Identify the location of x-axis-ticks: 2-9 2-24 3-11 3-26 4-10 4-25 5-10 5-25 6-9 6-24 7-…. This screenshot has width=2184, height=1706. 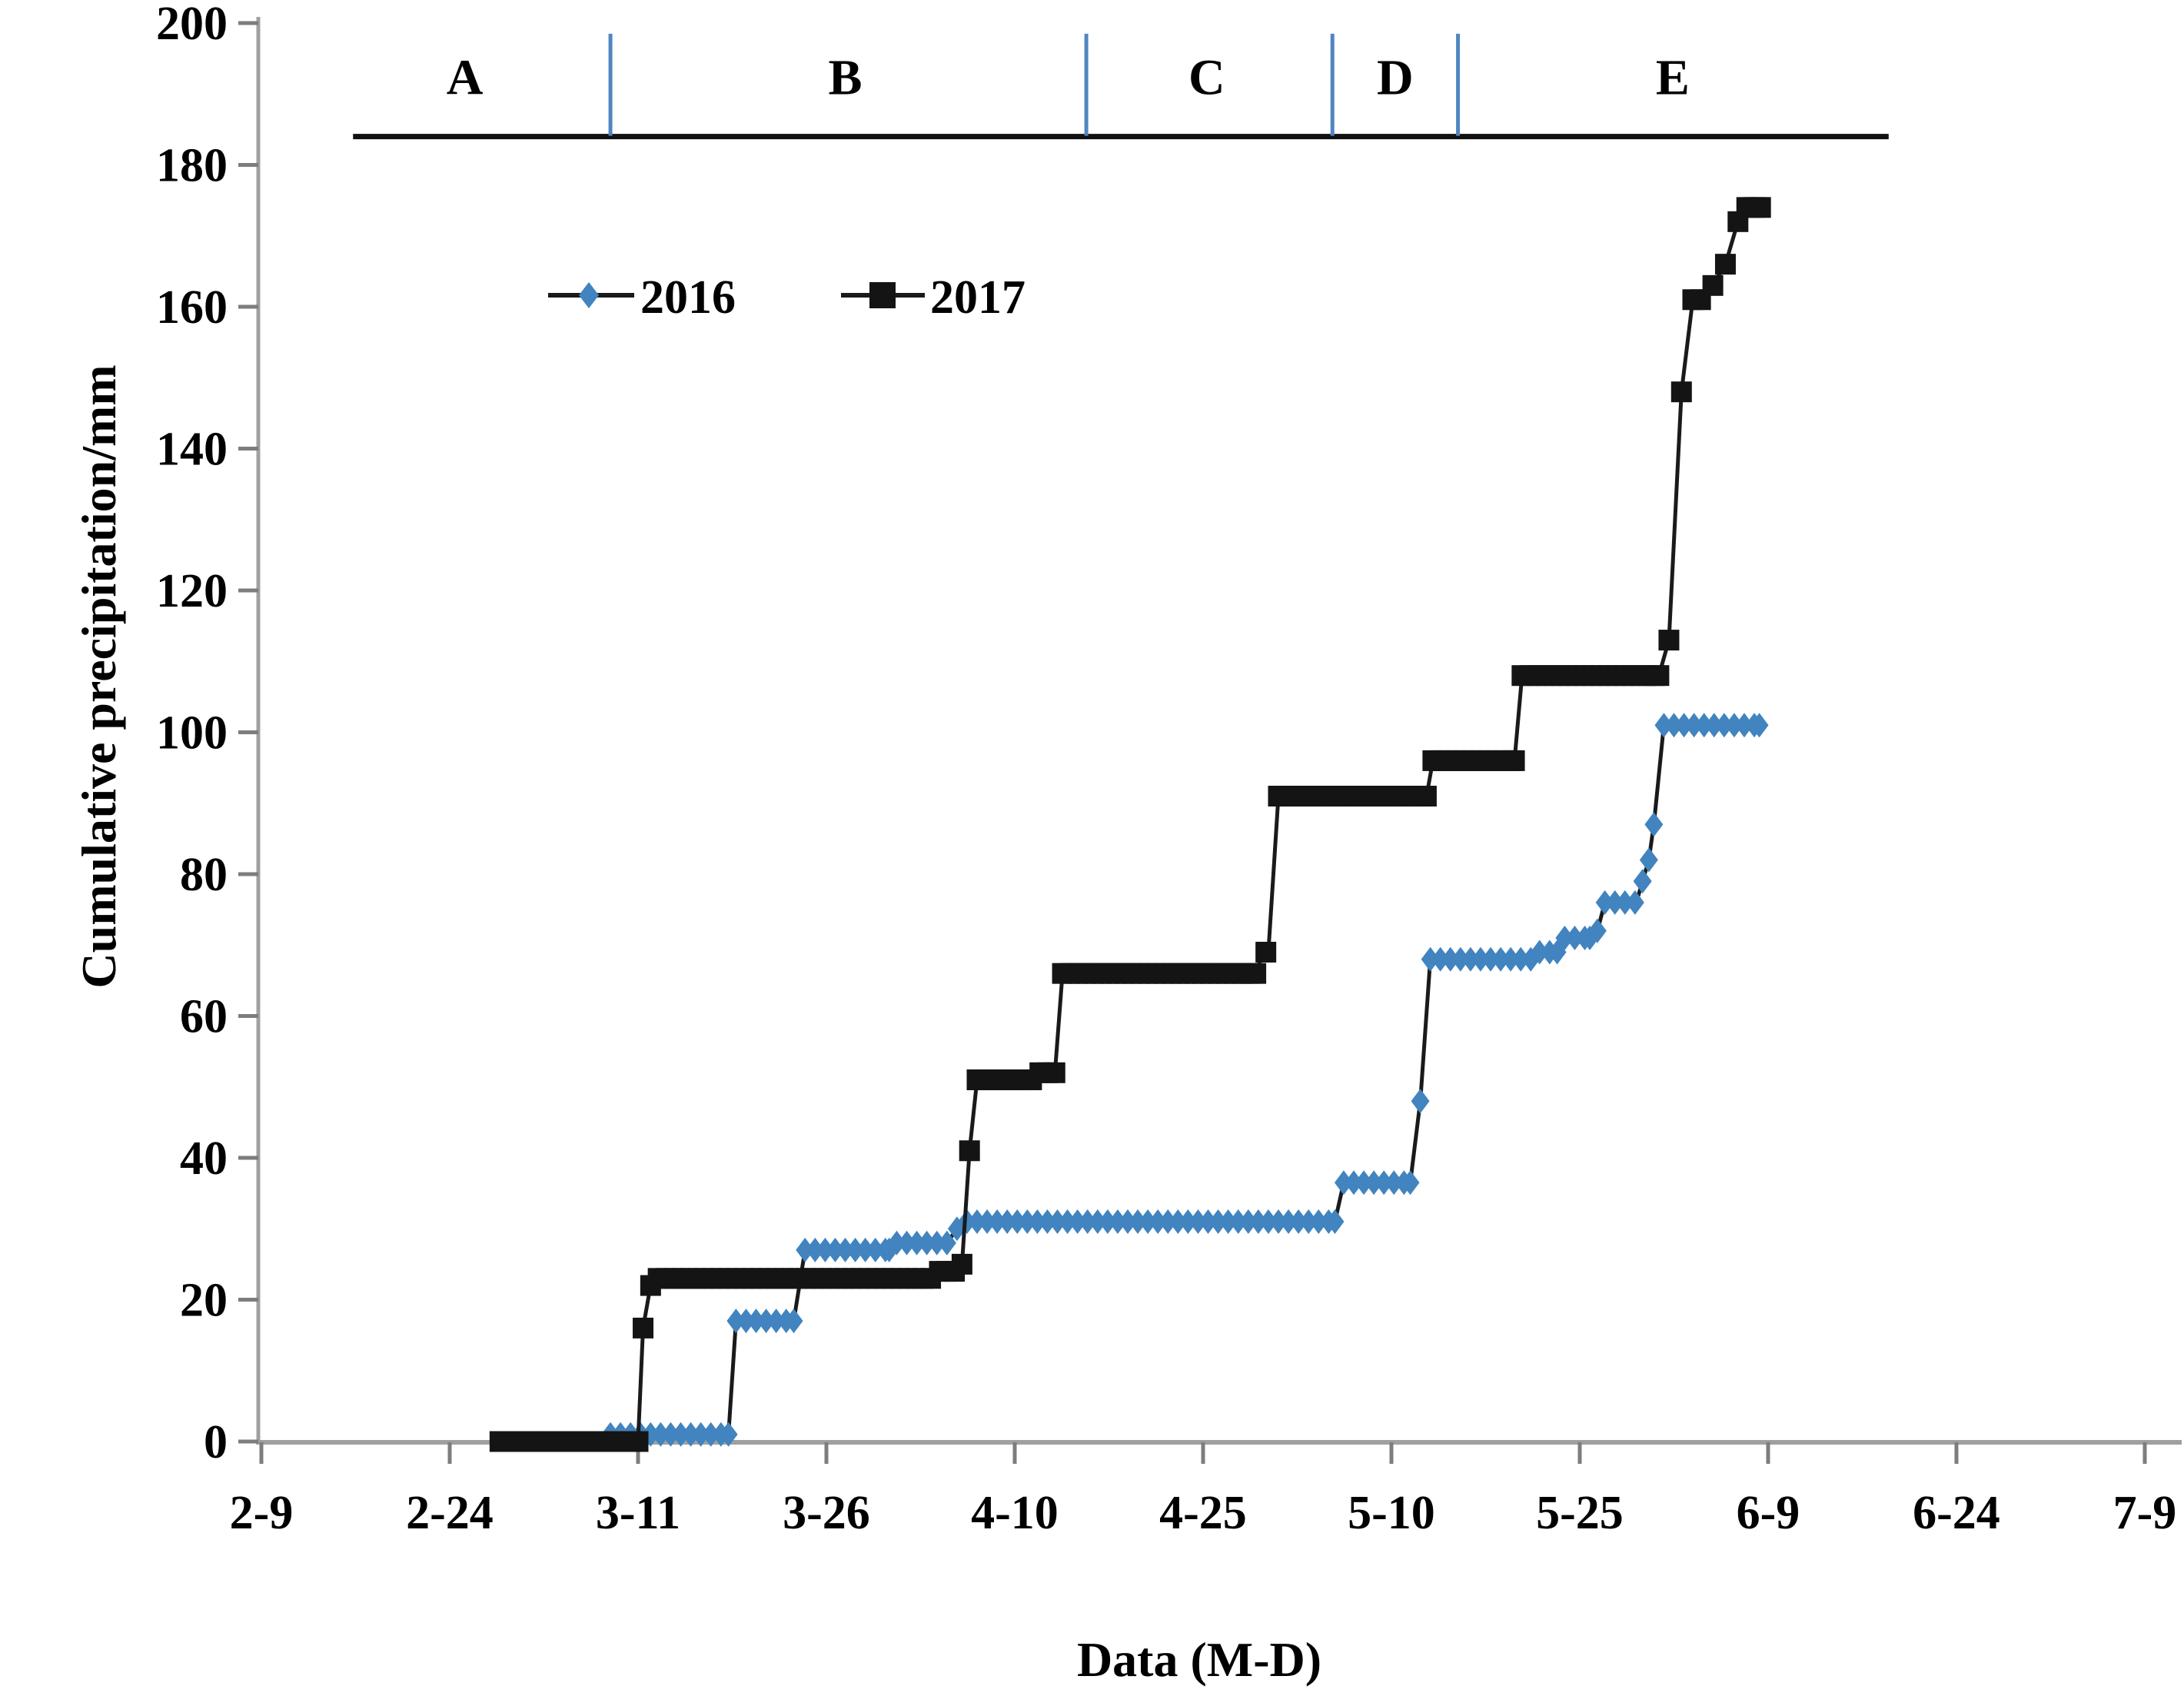
(1203, 1490).